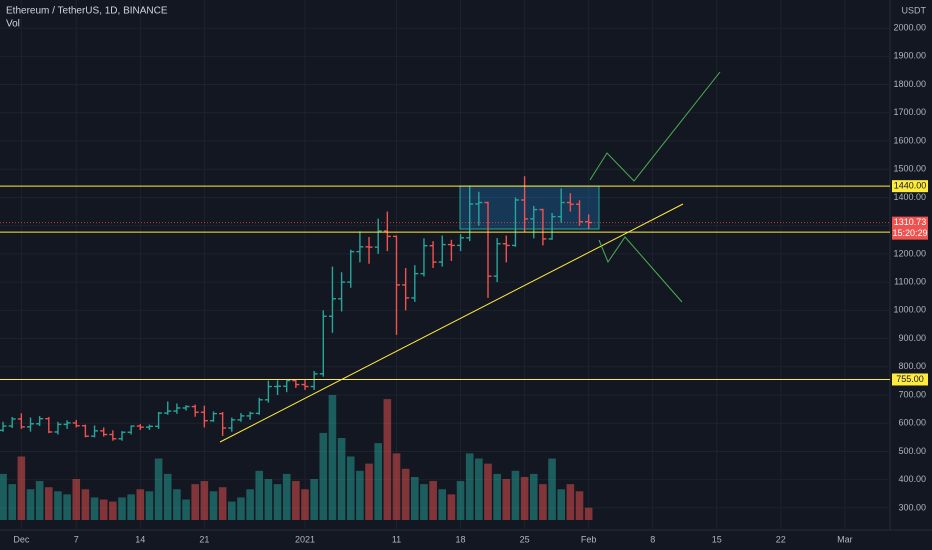 The image size is (932, 550). I want to click on x-tick-label: 8, so click(652, 539).